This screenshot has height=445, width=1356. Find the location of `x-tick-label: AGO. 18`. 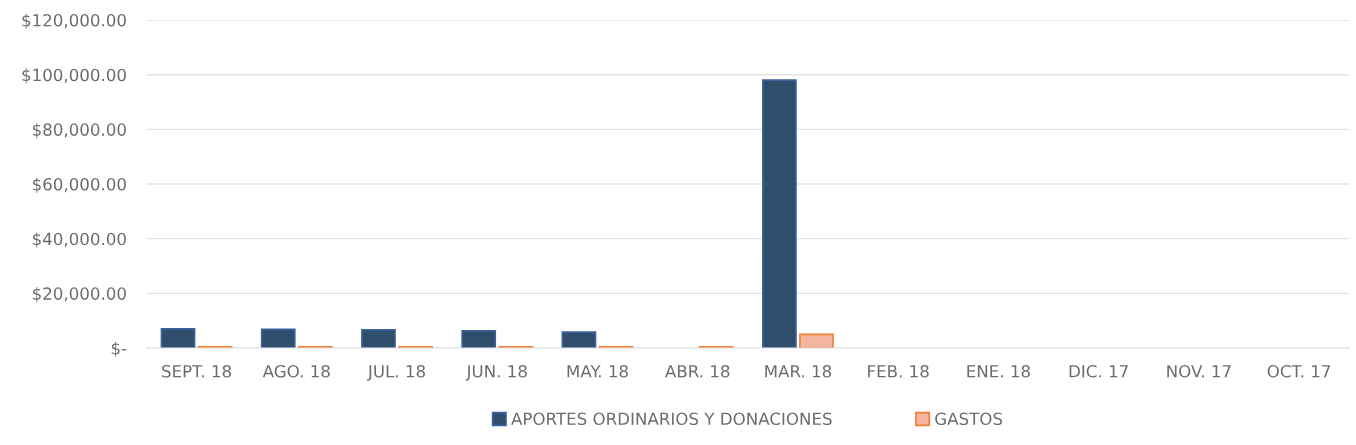

x-tick-label: AGO. 18 is located at coordinates (296, 371).